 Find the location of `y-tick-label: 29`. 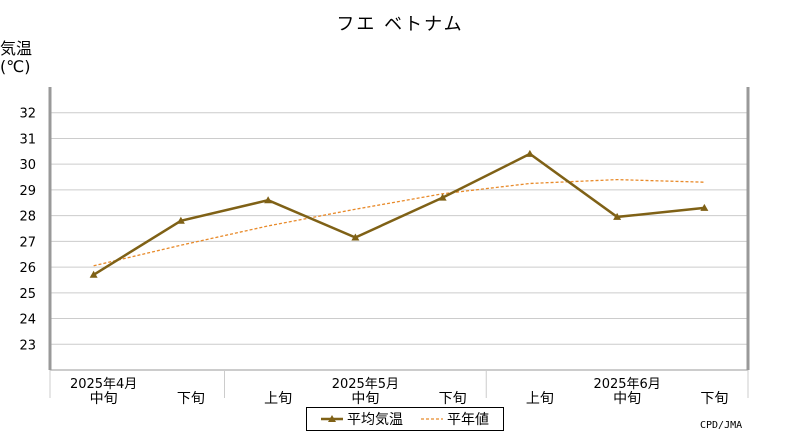

y-tick-label: 29 is located at coordinates (27, 191).